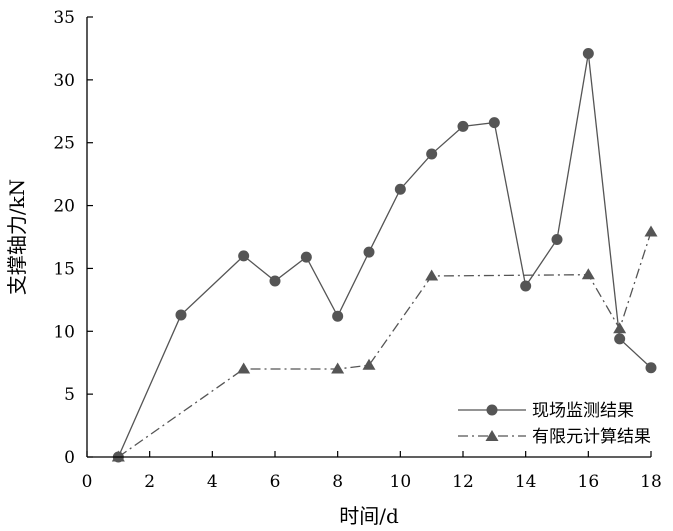 The width and height of the screenshot is (673, 531). I want to click on legend-label-series-1: 现场监测结果, so click(583, 411).